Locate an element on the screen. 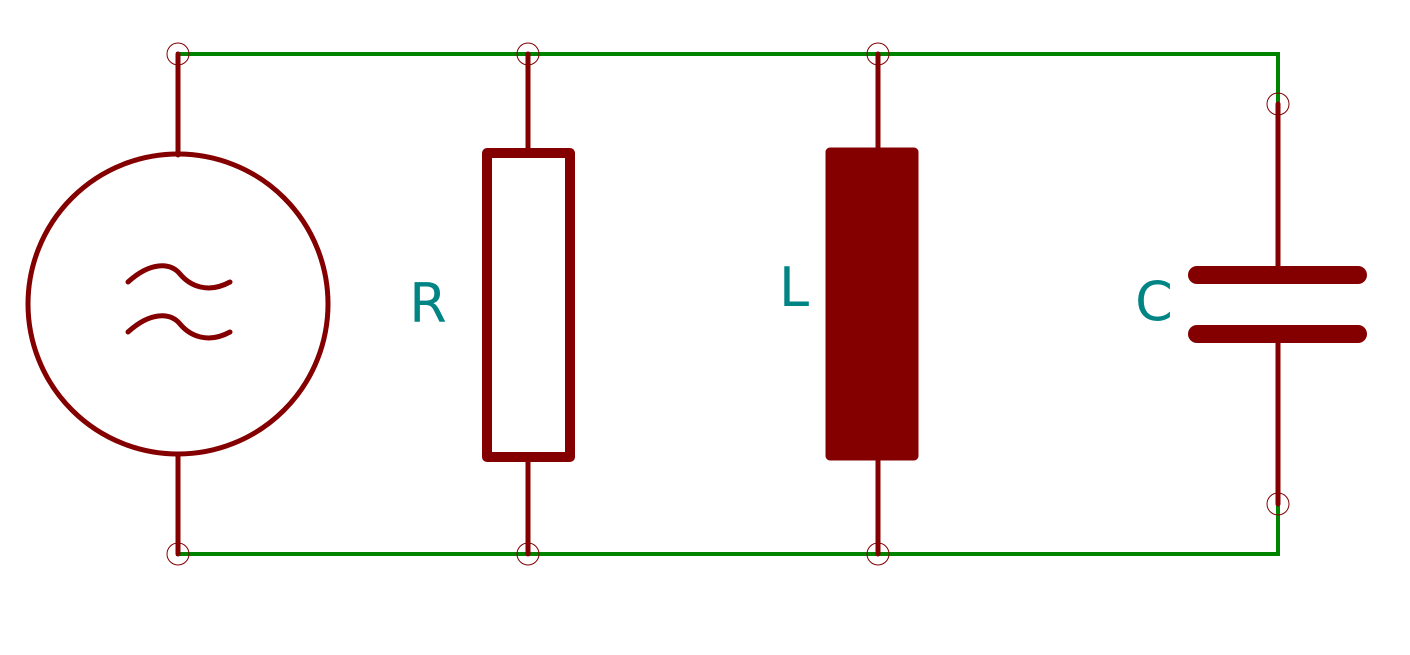 This screenshot has width=1410, height=655. bottom-wire is located at coordinates (728, 529).